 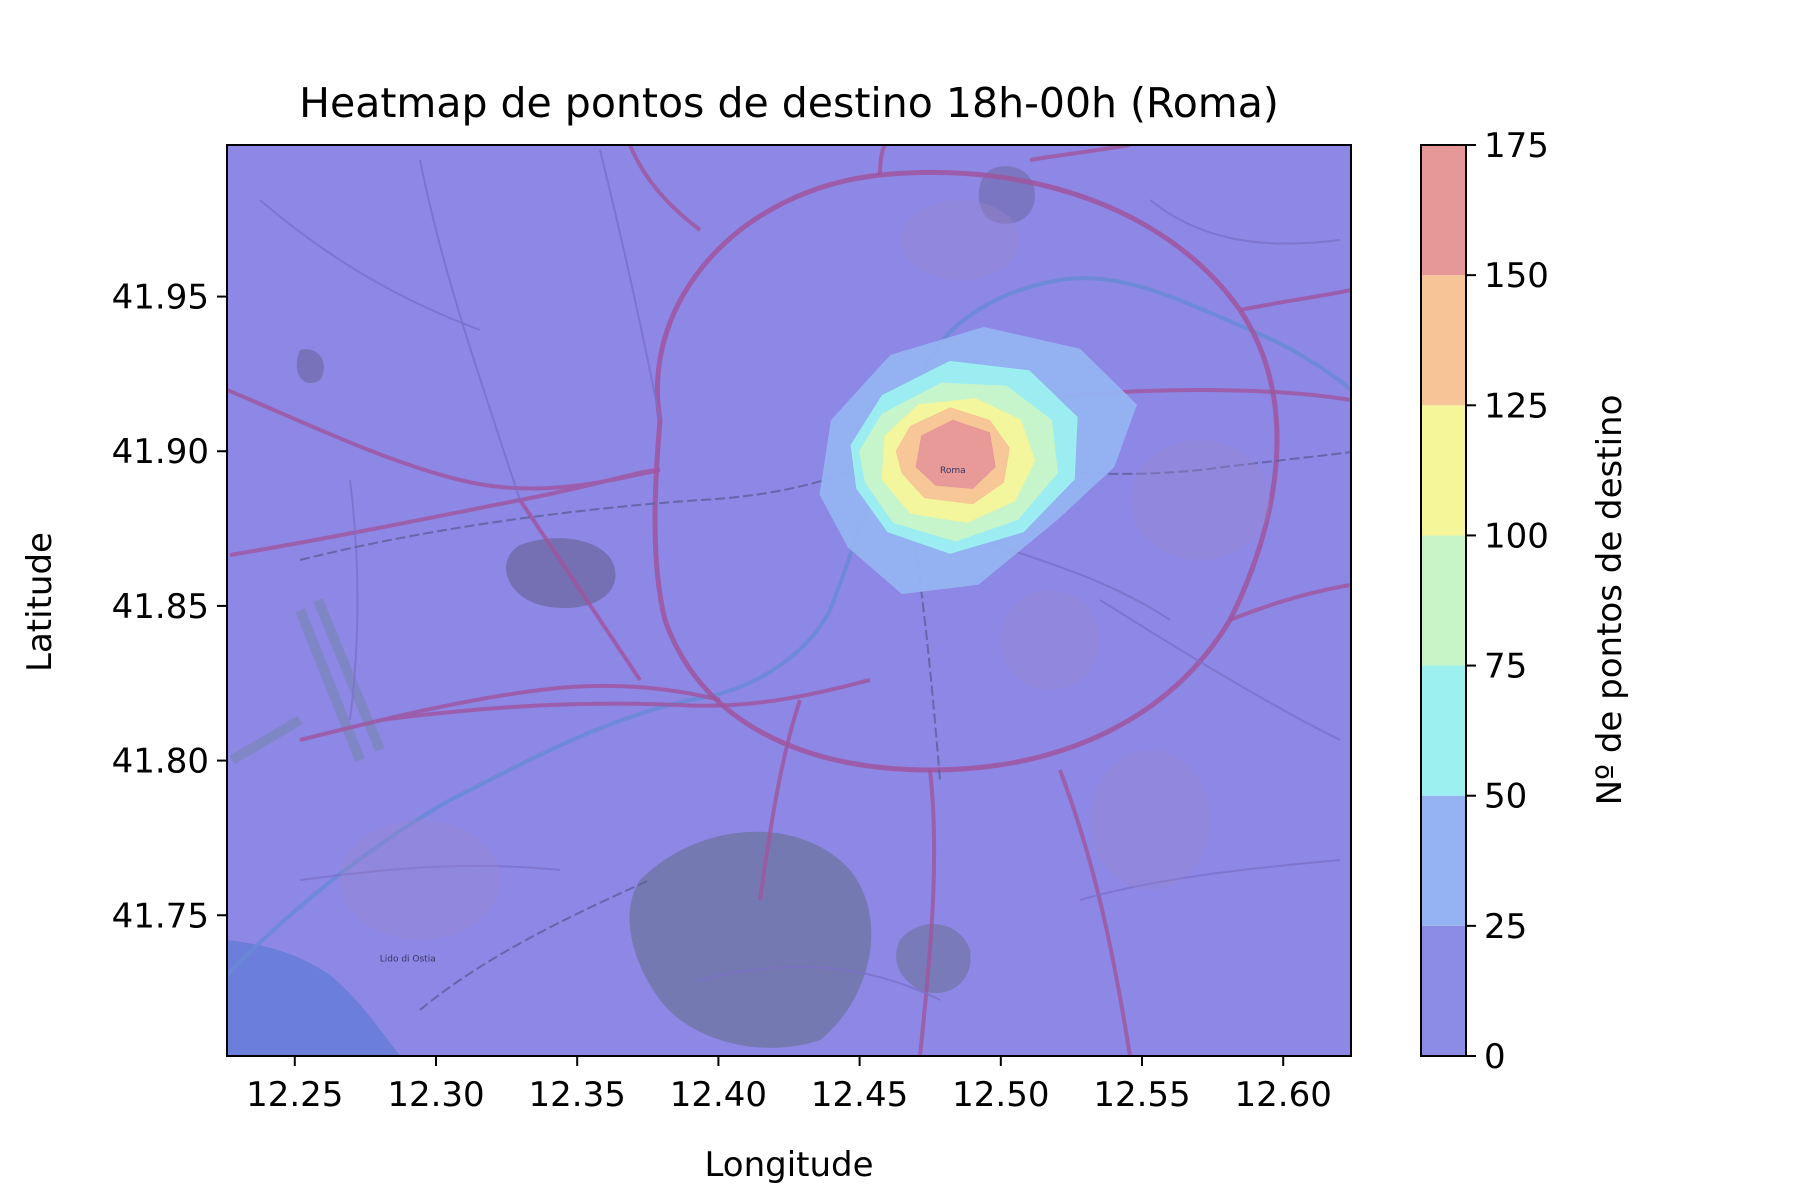 What do you see at coordinates (673, 715) in the screenshot?
I see `map-labels: Roma Lido di Ostia` at bounding box center [673, 715].